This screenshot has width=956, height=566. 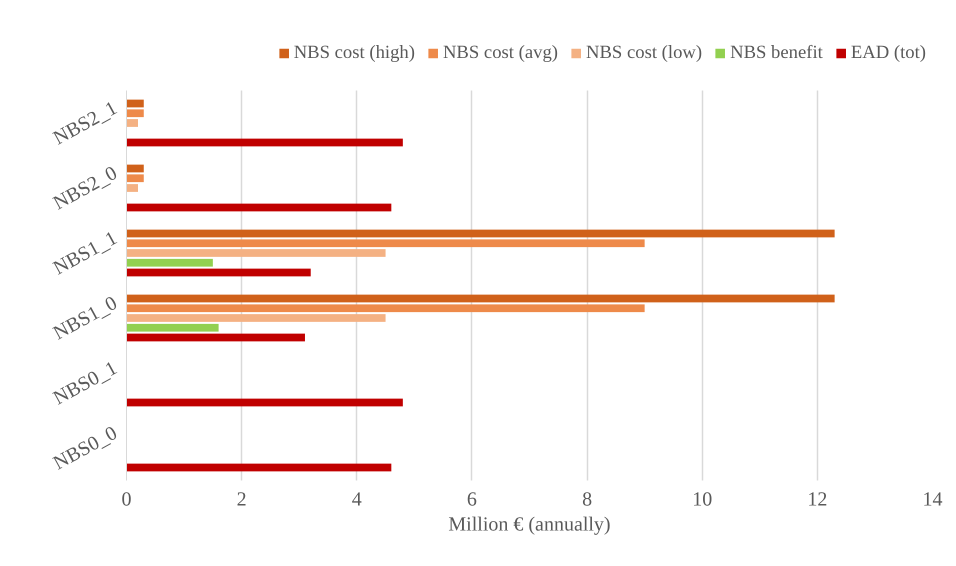 I want to click on legend-label: NBS cost (low), so click(x=644, y=53).